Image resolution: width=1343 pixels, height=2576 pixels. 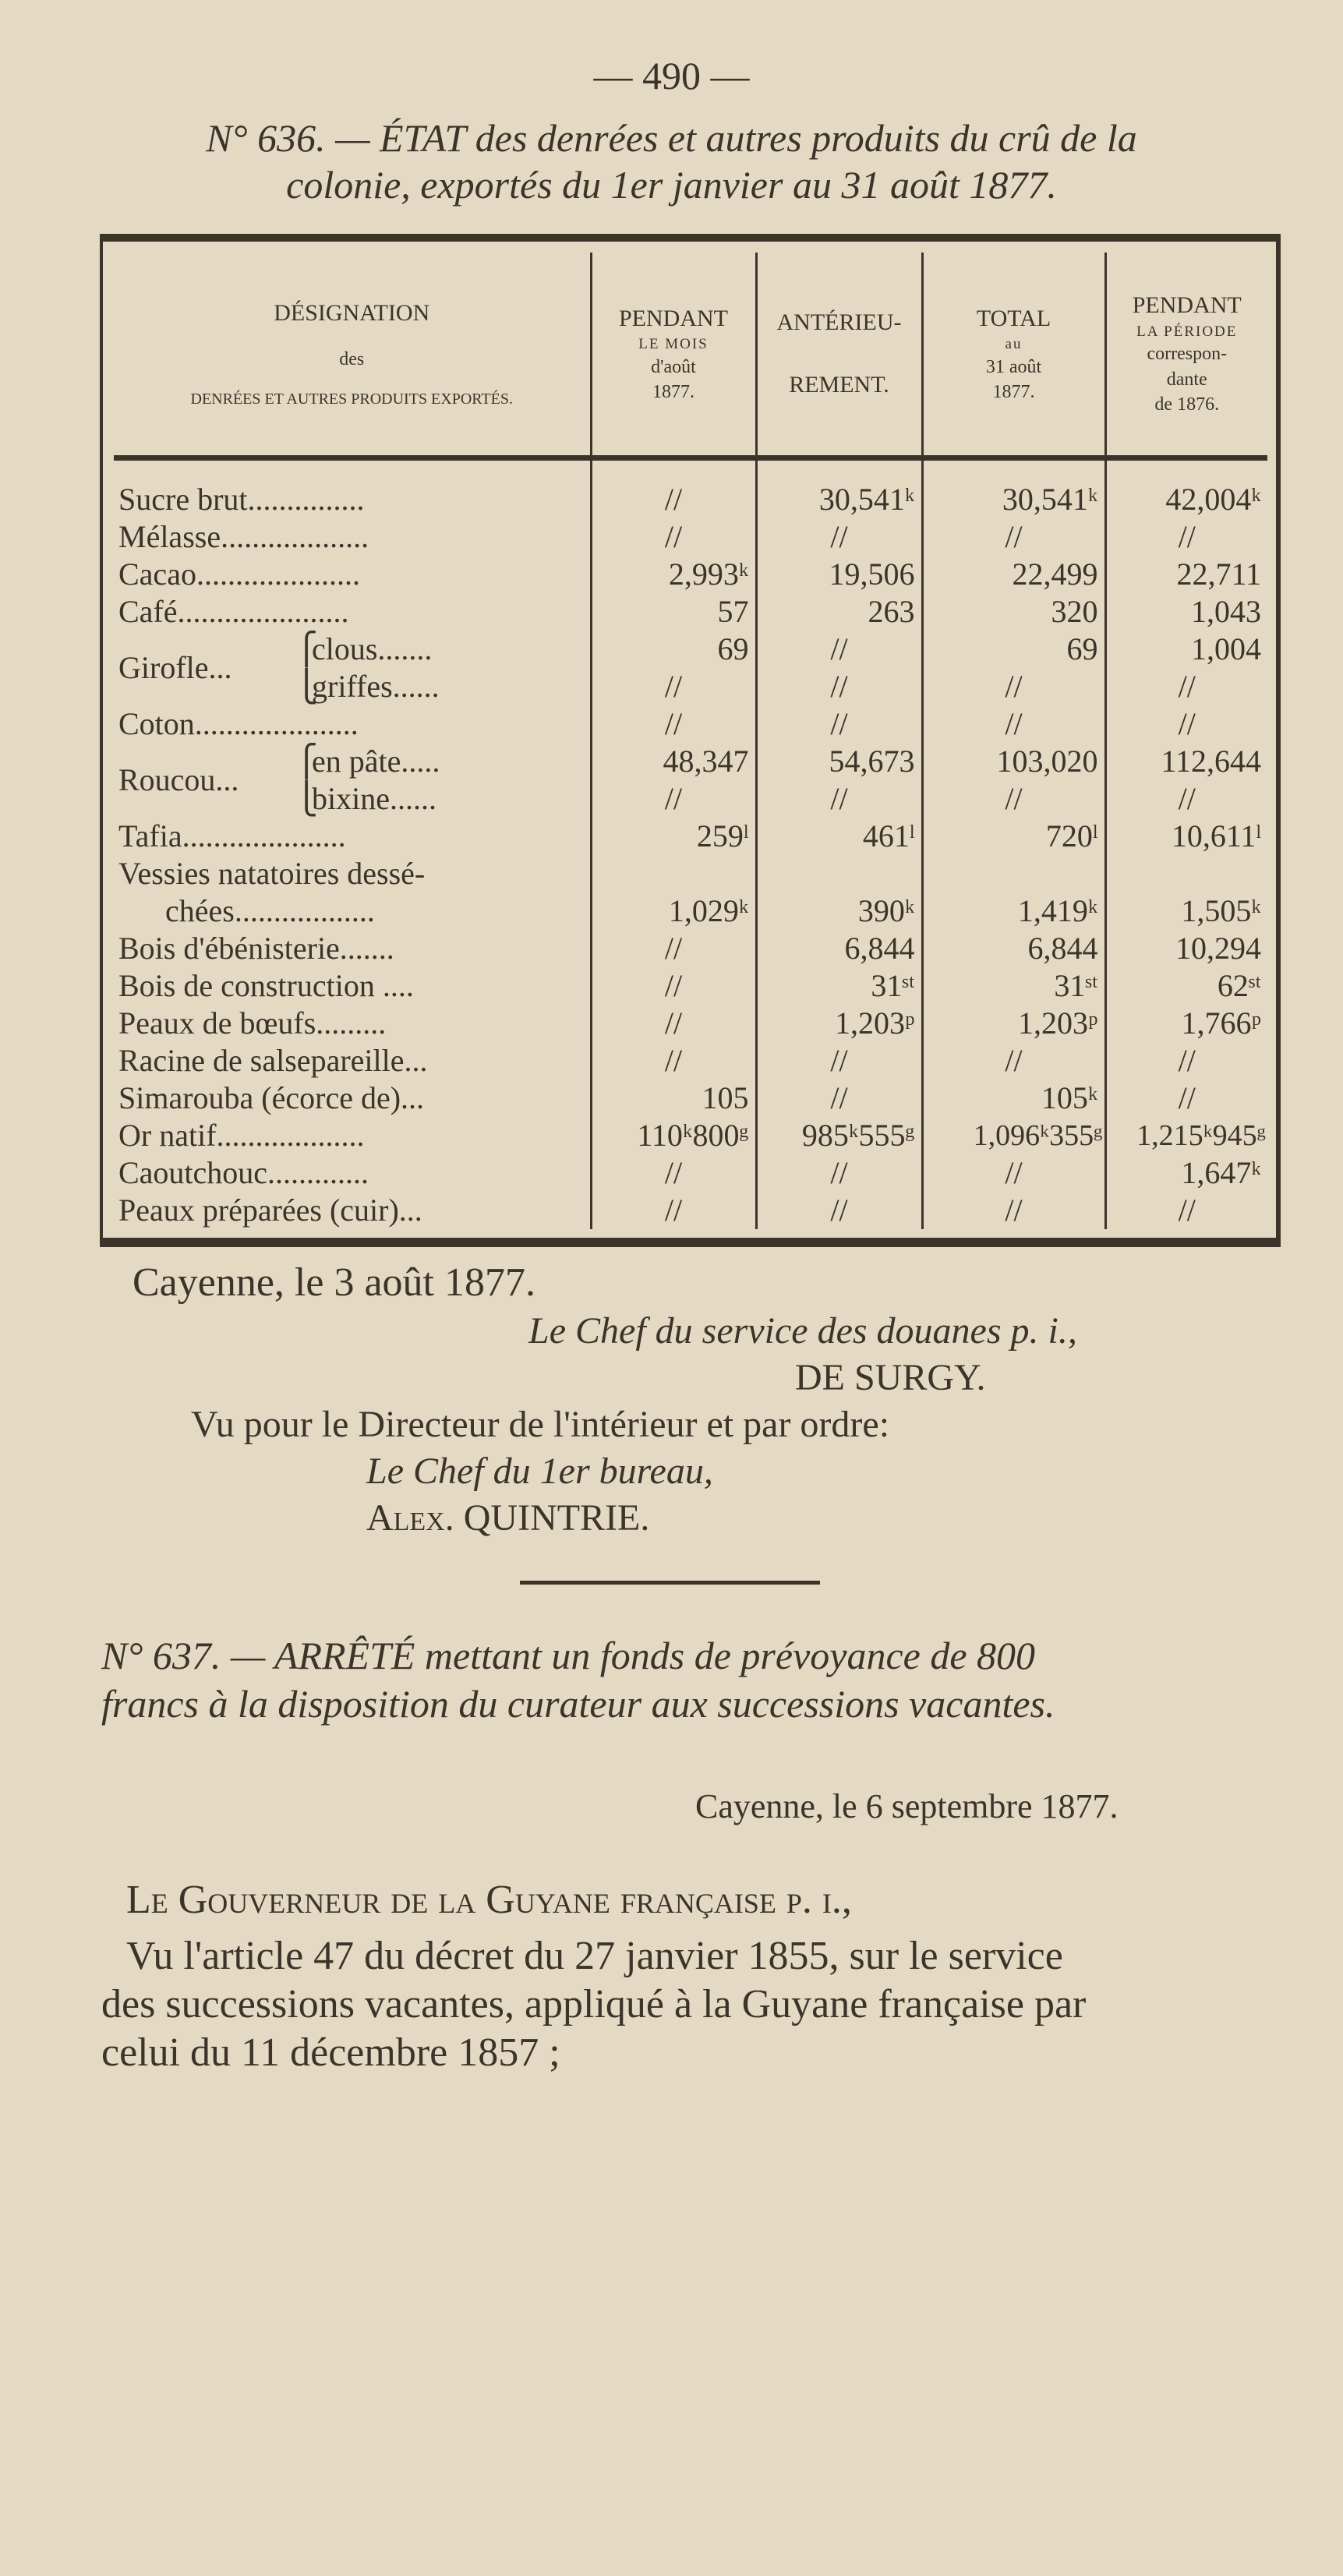 What do you see at coordinates (1013, 318) in the screenshot?
I see `header-text: TOTAL` at bounding box center [1013, 318].